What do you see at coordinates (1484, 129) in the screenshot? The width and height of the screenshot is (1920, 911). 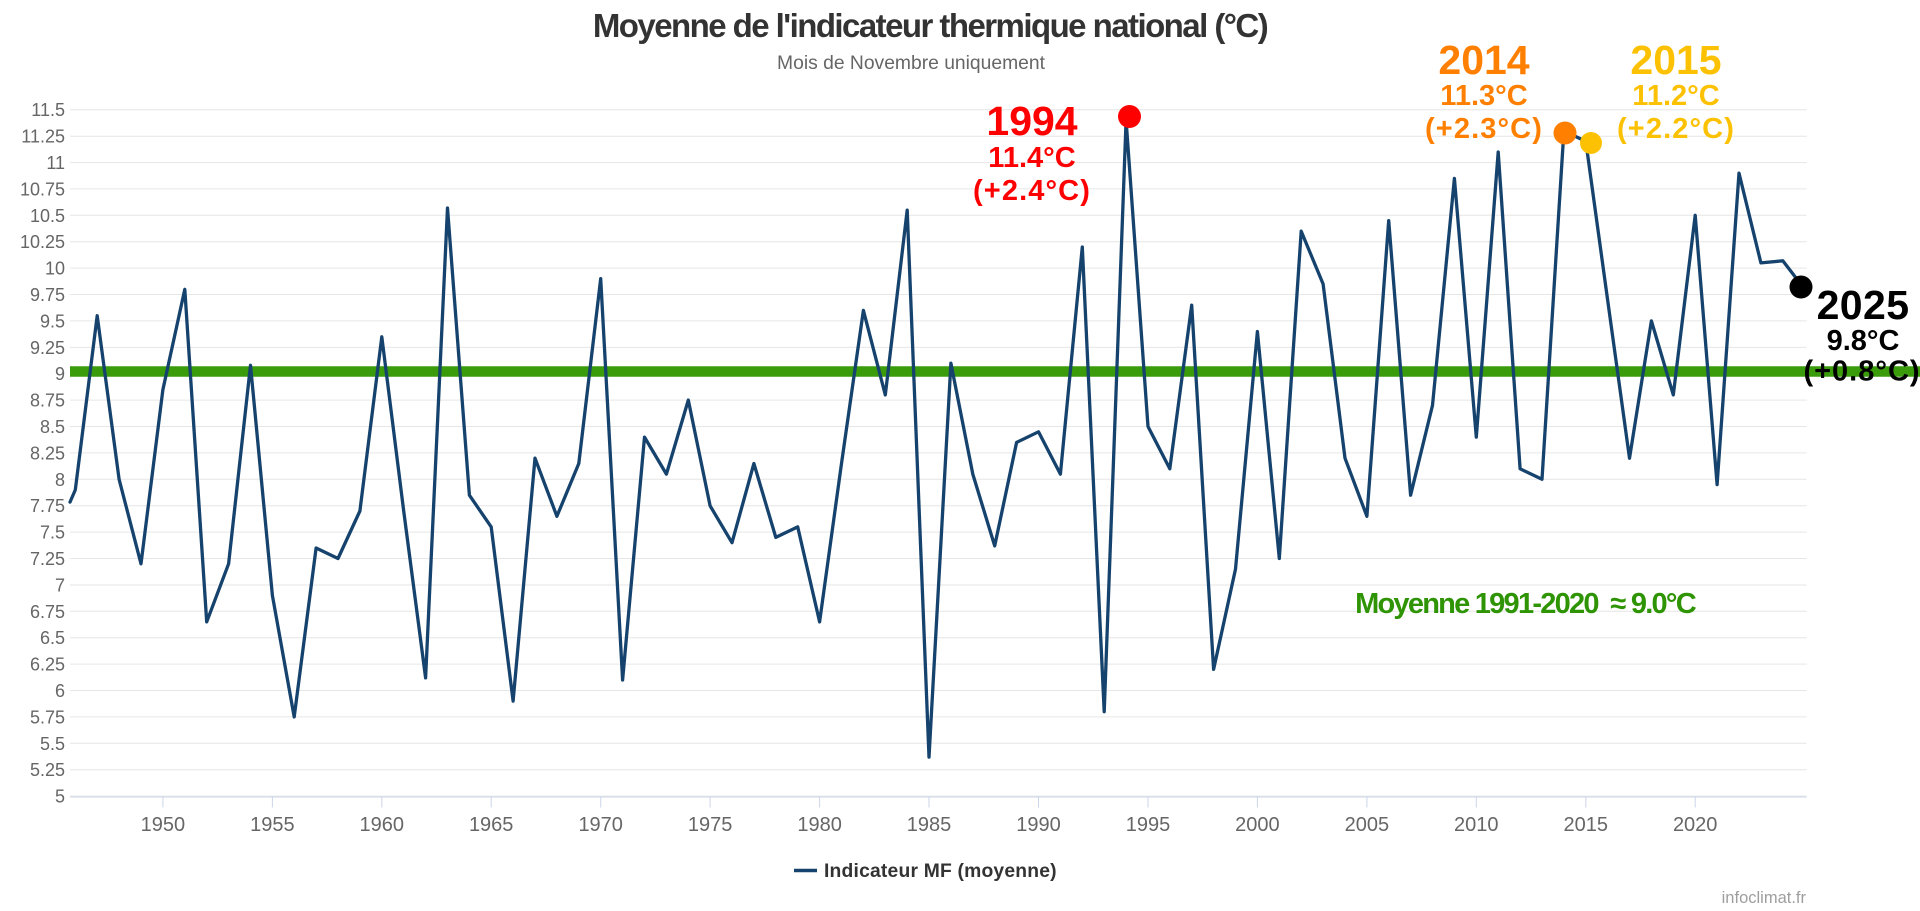 I see `svg-text: (+2.3°C)` at bounding box center [1484, 129].